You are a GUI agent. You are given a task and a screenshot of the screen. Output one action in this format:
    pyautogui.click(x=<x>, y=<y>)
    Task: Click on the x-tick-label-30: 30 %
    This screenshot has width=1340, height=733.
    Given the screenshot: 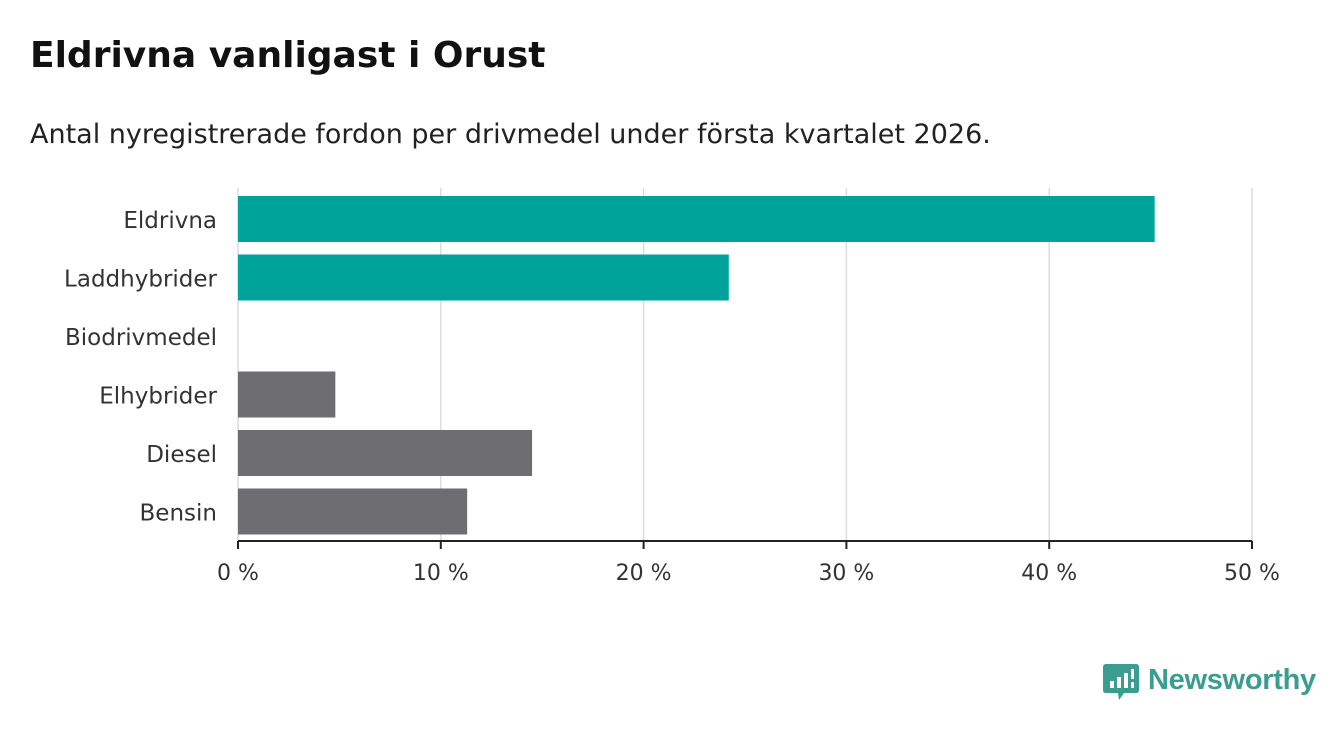 What is the action you would take?
    pyautogui.click(x=846, y=573)
    